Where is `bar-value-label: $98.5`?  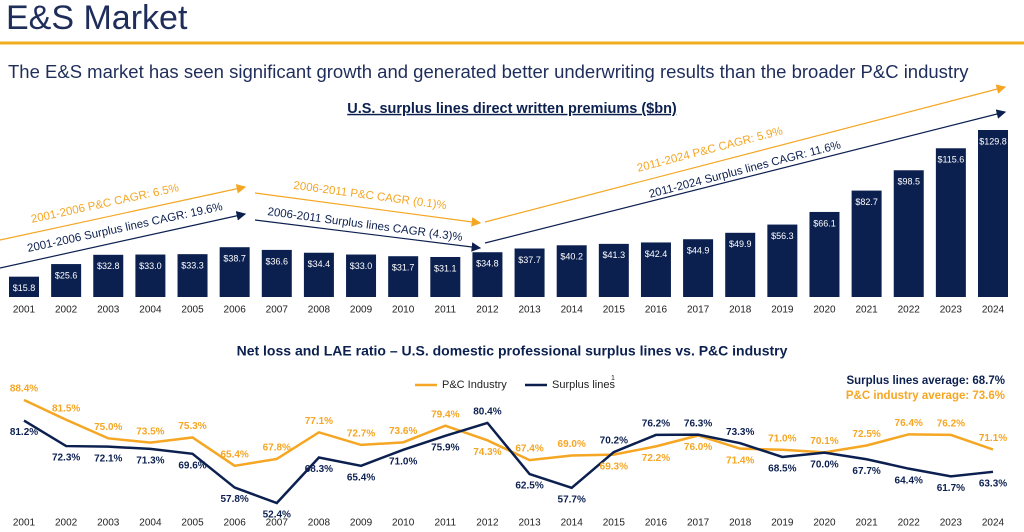 bar-value-label: $98.5 is located at coordinates (908, 182).